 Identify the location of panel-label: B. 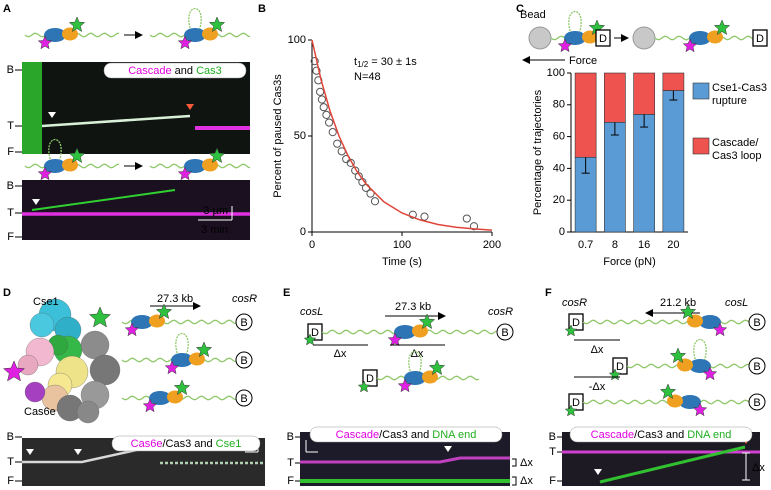
(262, 9).